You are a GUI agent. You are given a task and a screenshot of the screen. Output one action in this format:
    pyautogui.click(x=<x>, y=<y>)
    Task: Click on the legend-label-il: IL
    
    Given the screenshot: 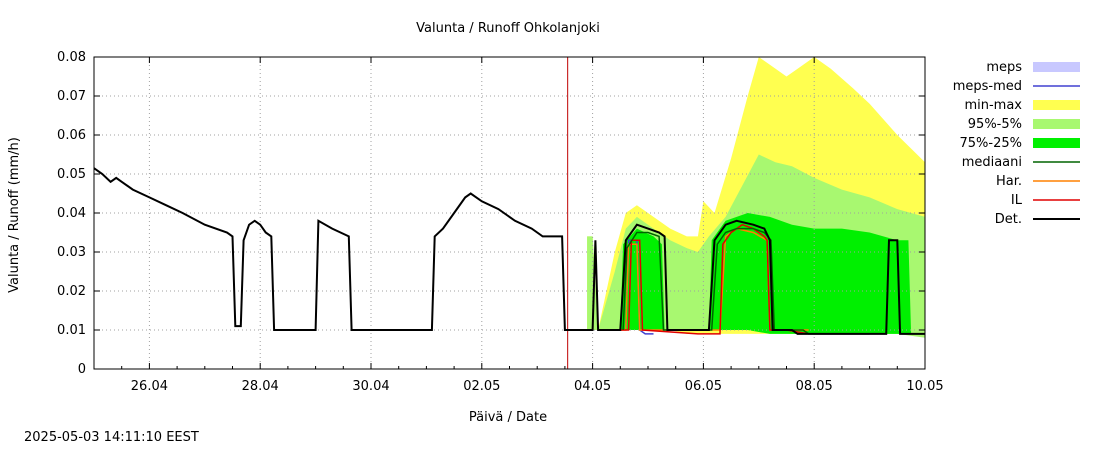 What is the action you would take?
    pyautogui.click(x=1017, y=200)
    